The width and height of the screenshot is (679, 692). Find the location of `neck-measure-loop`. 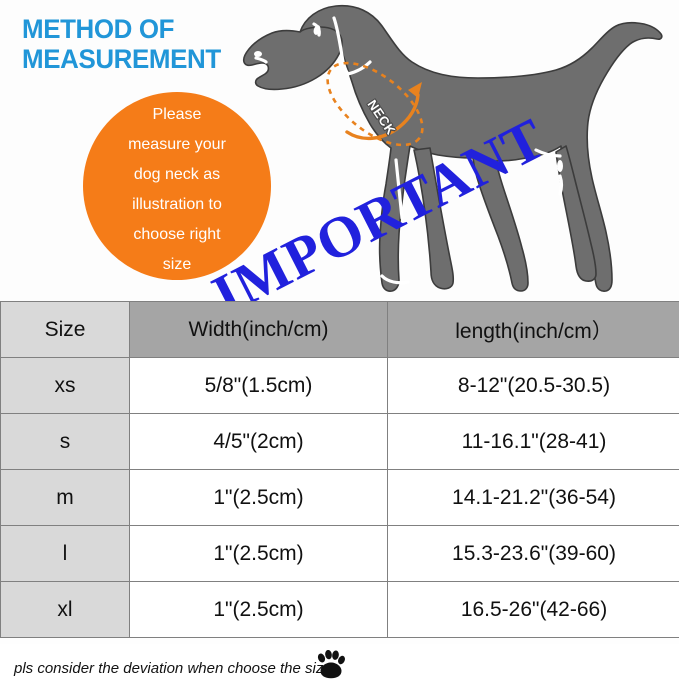

neck-measure-loop is located at coordinates (375, 104).